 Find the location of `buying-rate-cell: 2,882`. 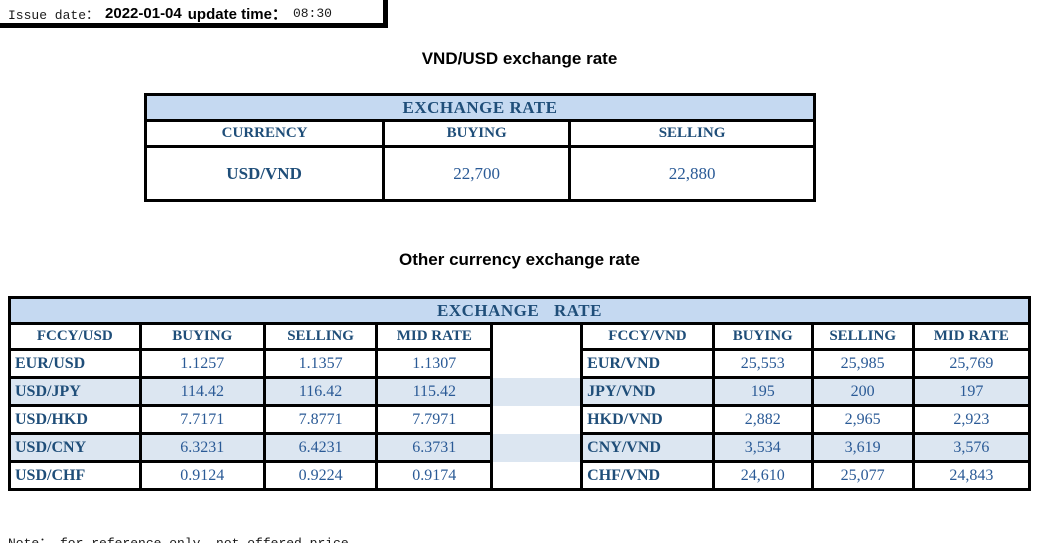

buying-rate-cell: 2,882 is located at coordinates (762, 419).